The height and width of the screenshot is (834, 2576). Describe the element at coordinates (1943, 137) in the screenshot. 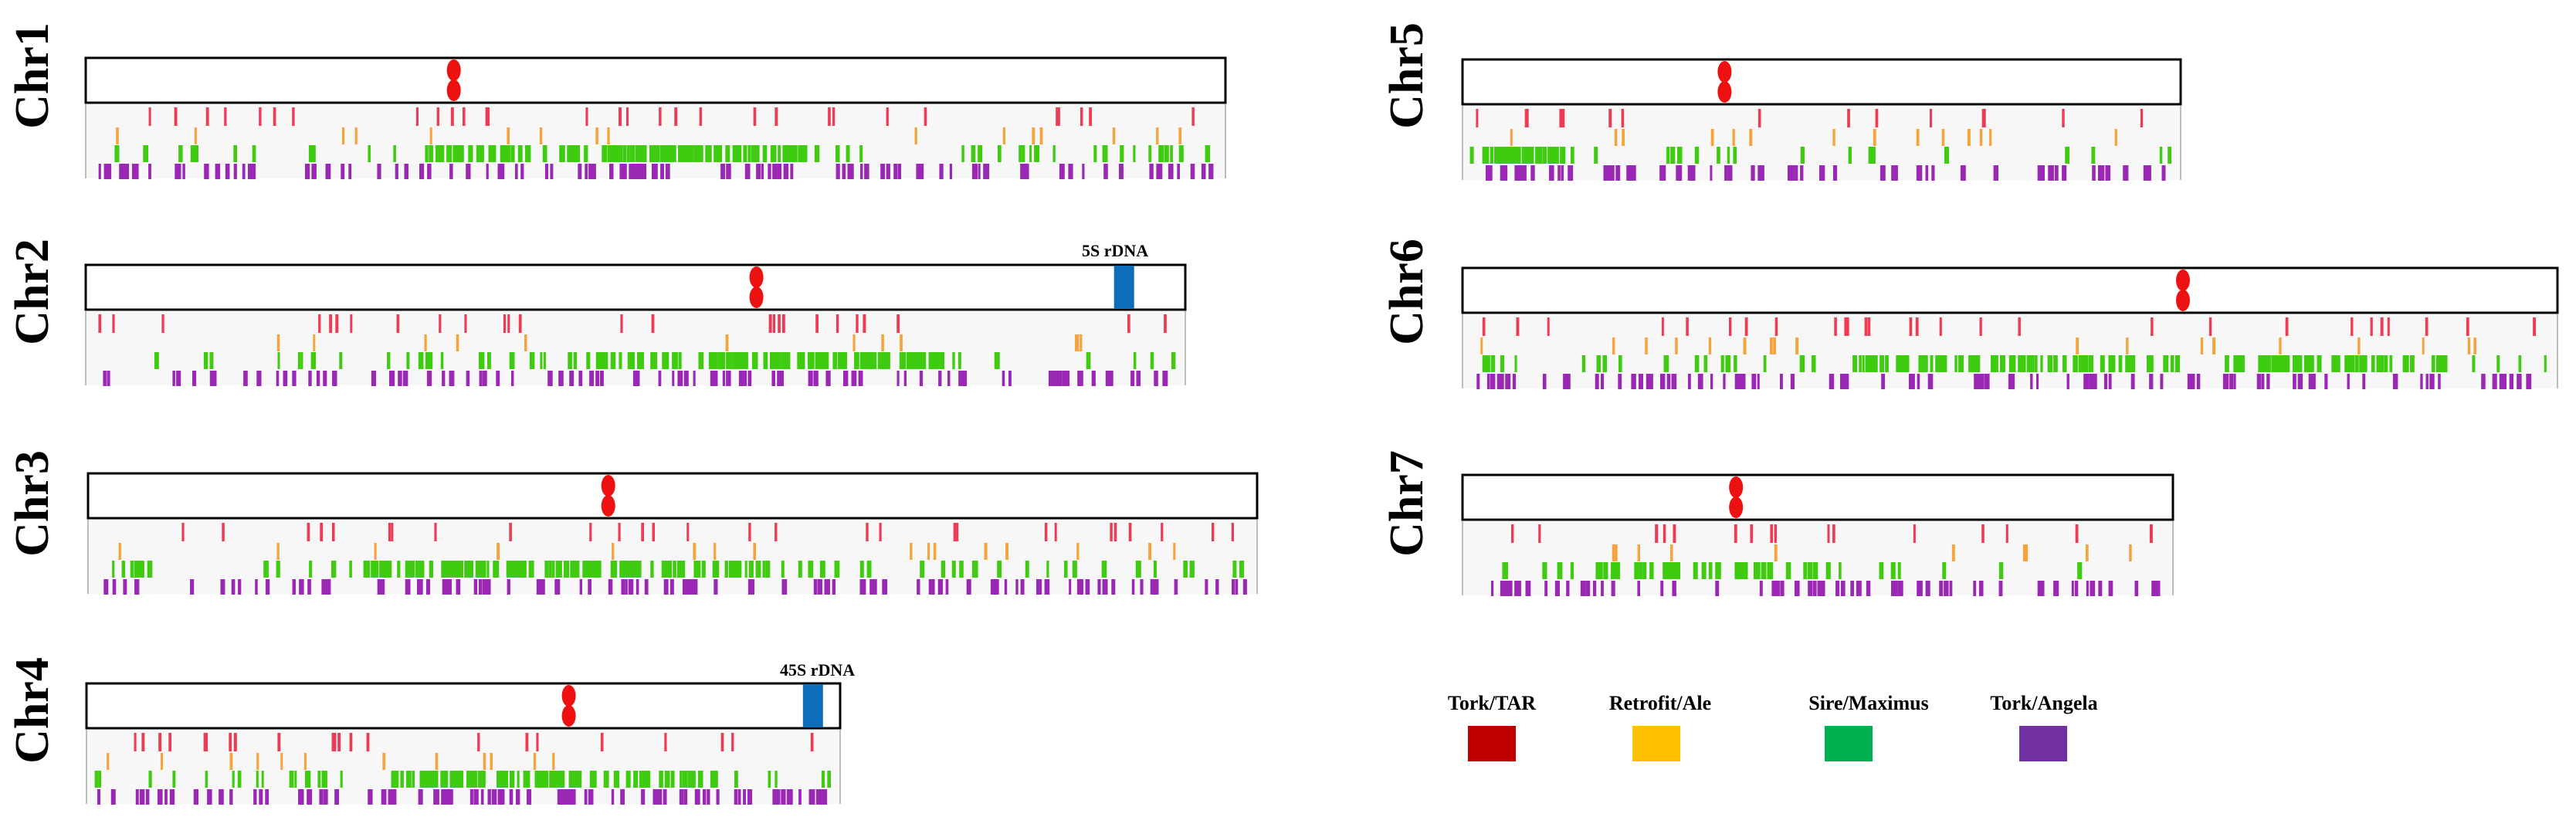

I see `chr5-ale-mark` at that location.